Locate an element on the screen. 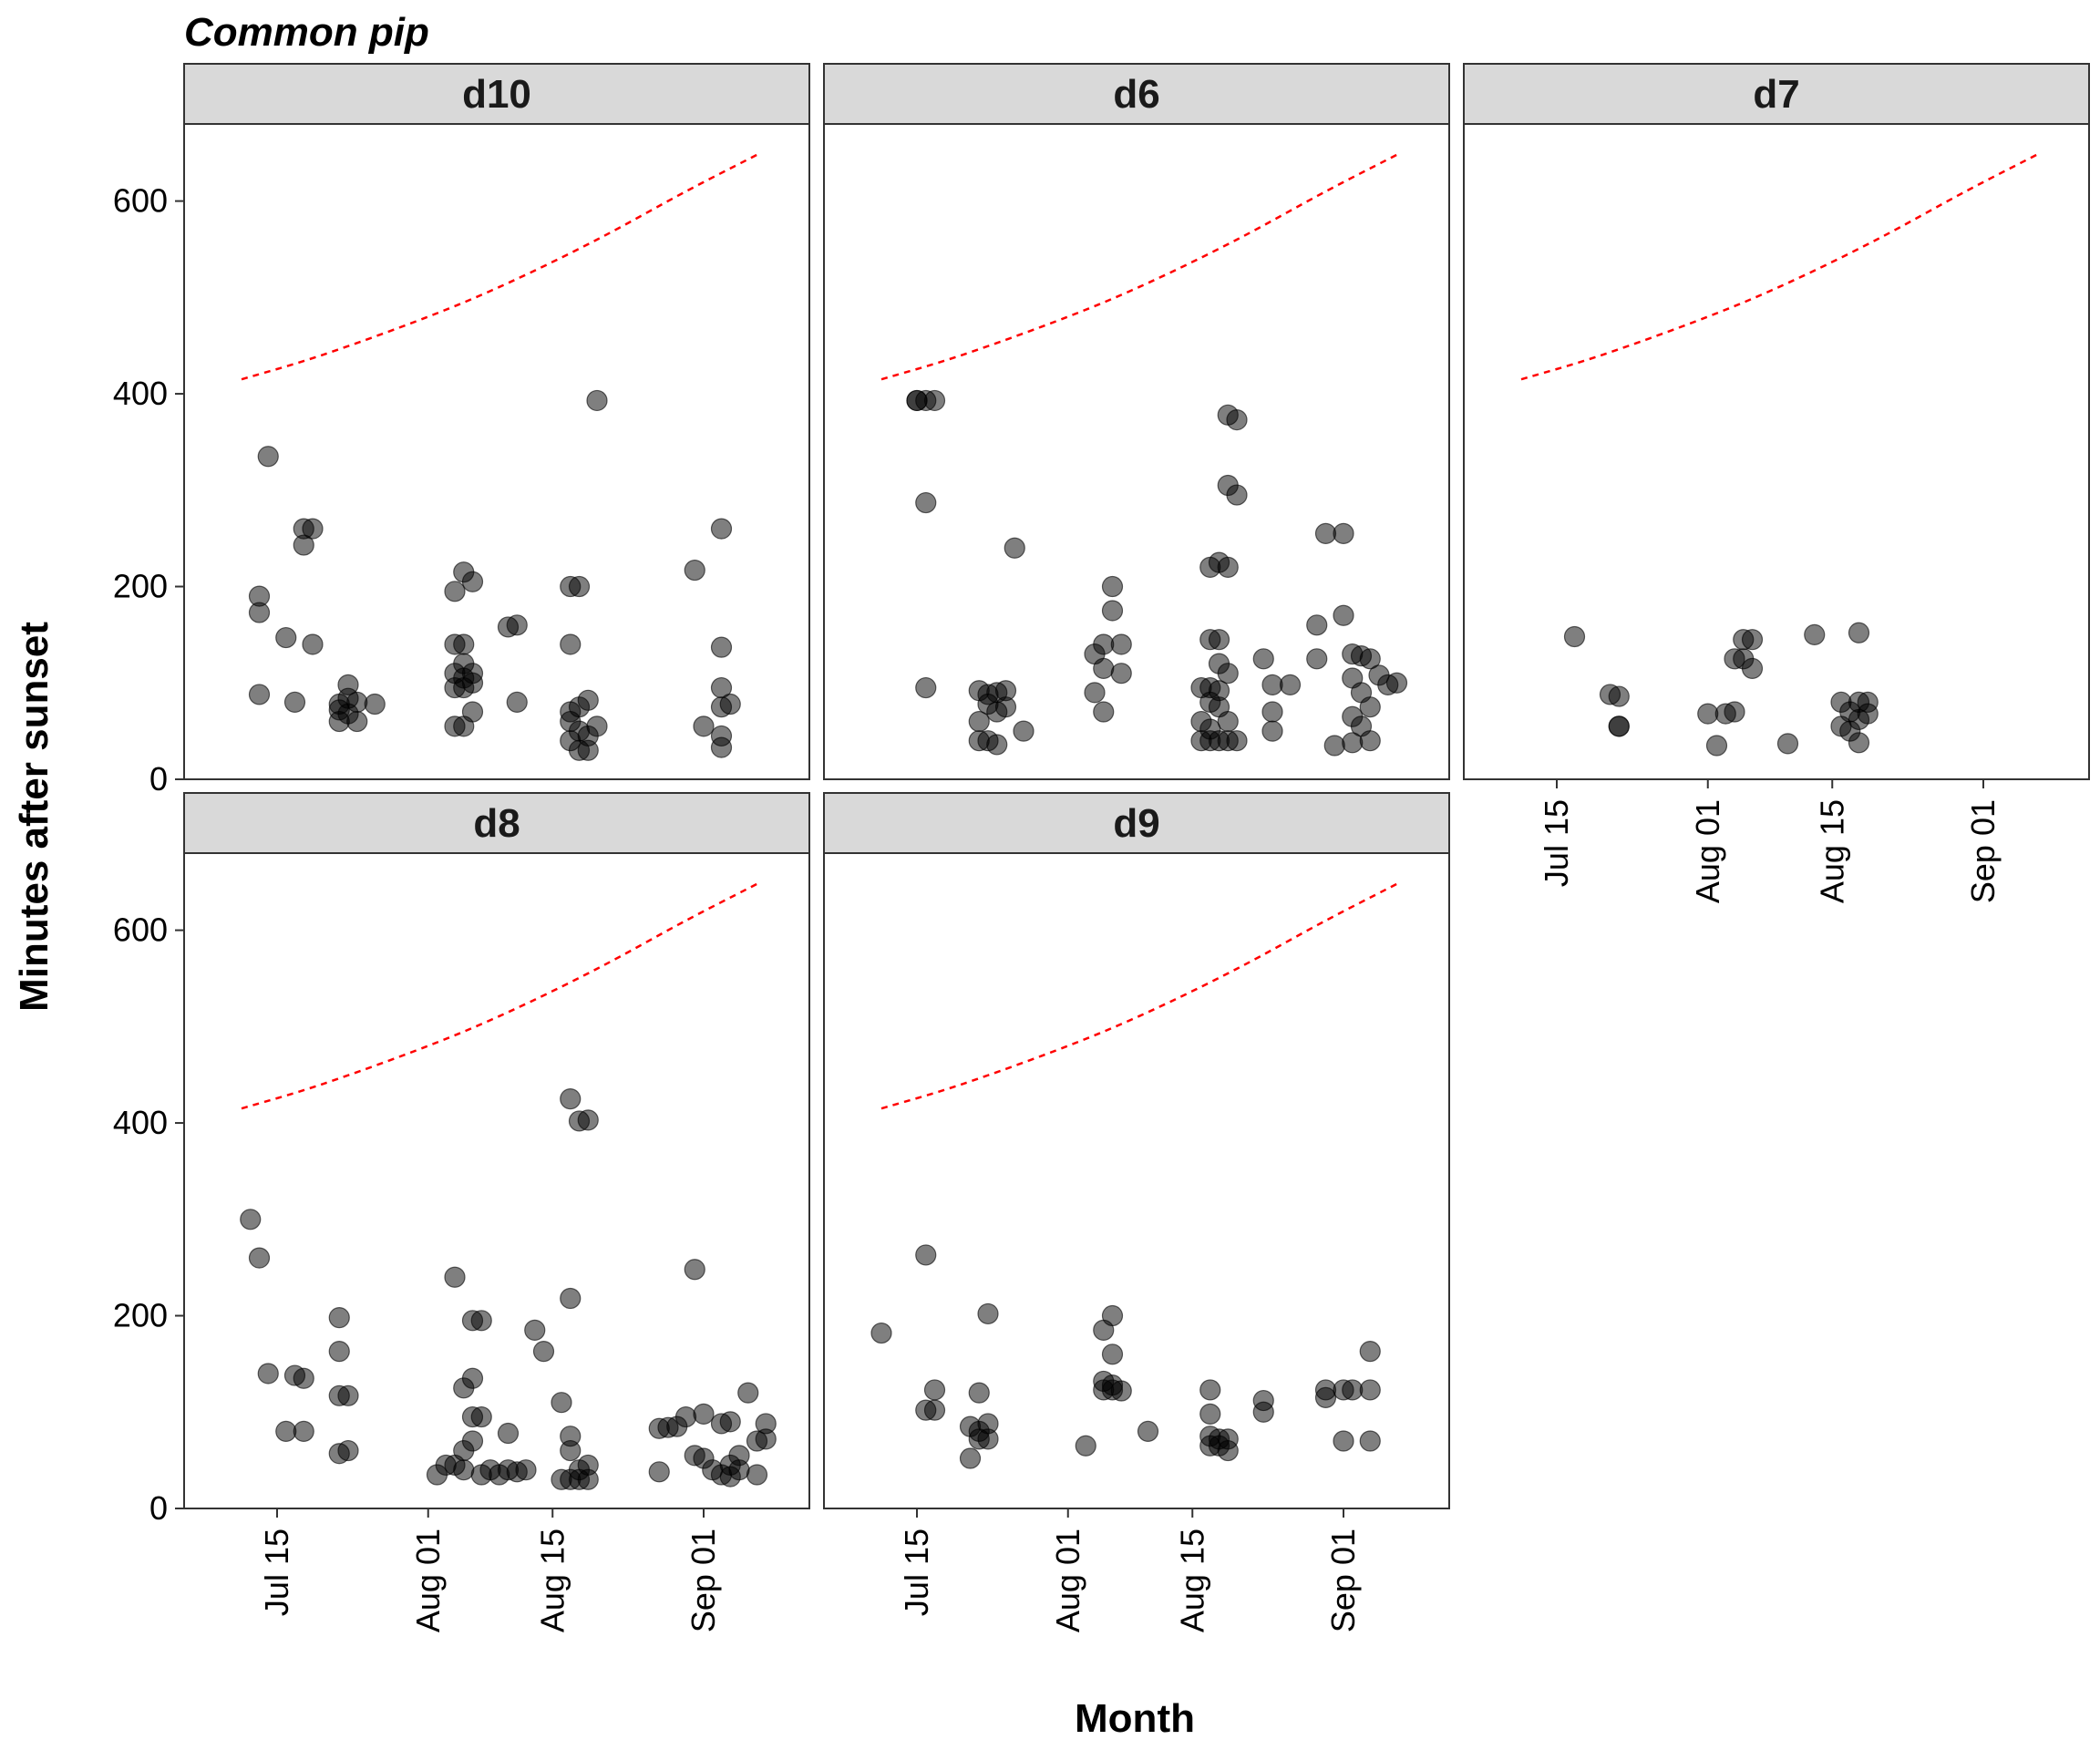  facet-label: d7 is located at coordinates (1776, 95).